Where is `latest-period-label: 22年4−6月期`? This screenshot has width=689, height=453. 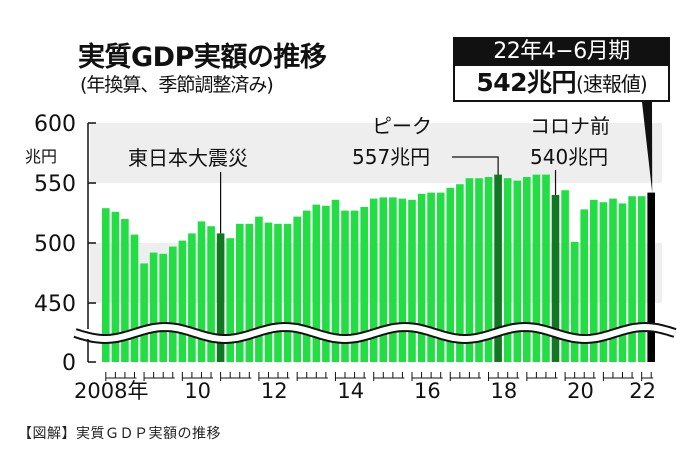 latest-period-label: 22年4−6月期 is located at coordinates (561, 51).